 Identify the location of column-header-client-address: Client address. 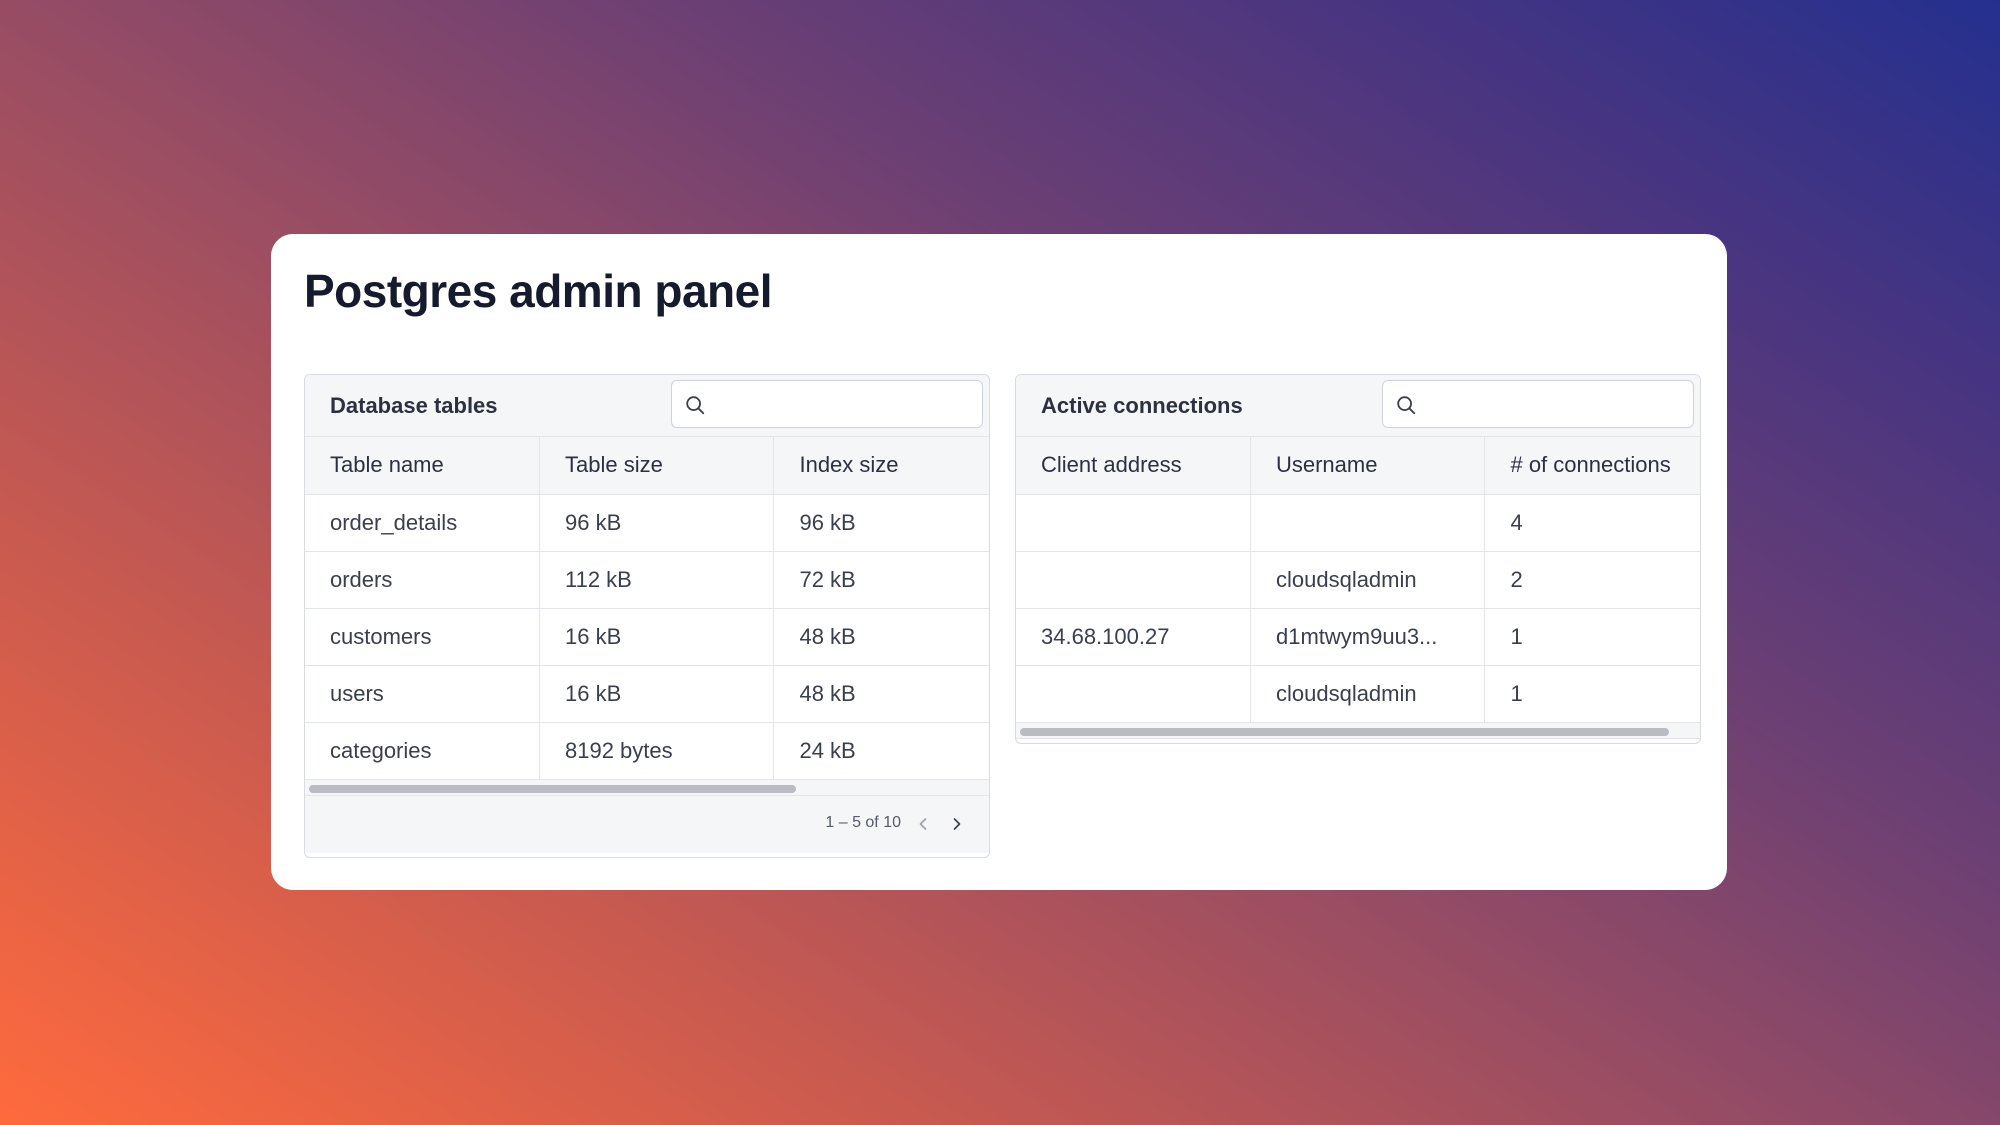
(1133, 466).